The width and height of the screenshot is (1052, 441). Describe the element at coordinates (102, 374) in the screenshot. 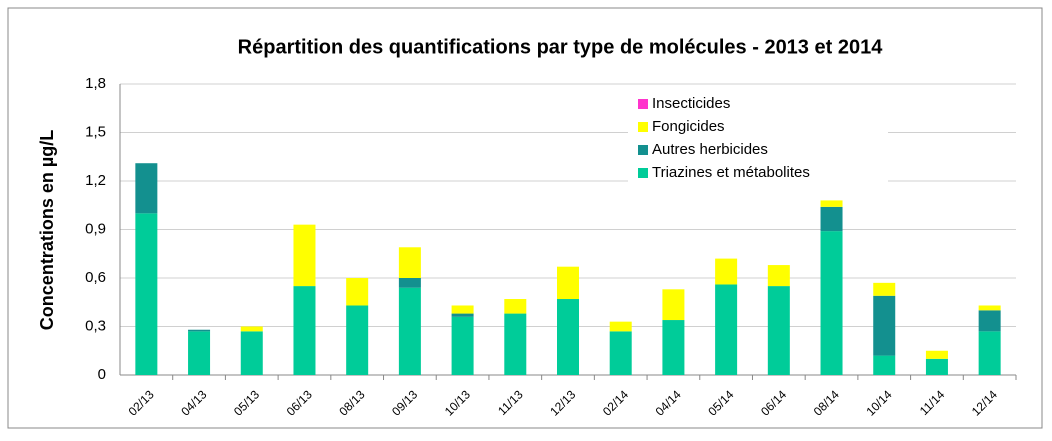

I see `y-tick-label: 0` at that location.